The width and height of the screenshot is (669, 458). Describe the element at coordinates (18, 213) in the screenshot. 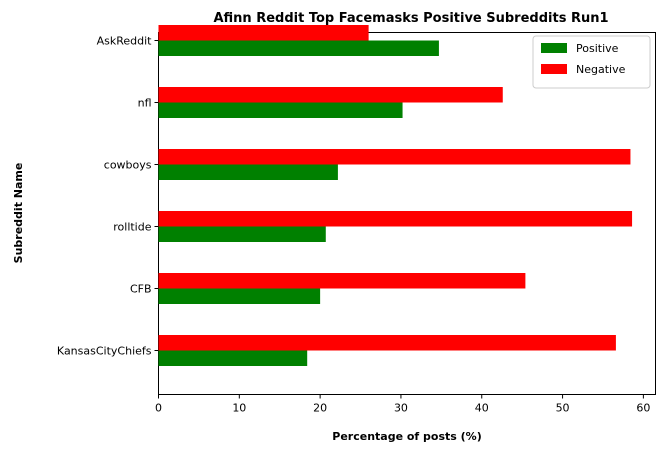

I see `y-axis-label: Subreddit Name` at that location.